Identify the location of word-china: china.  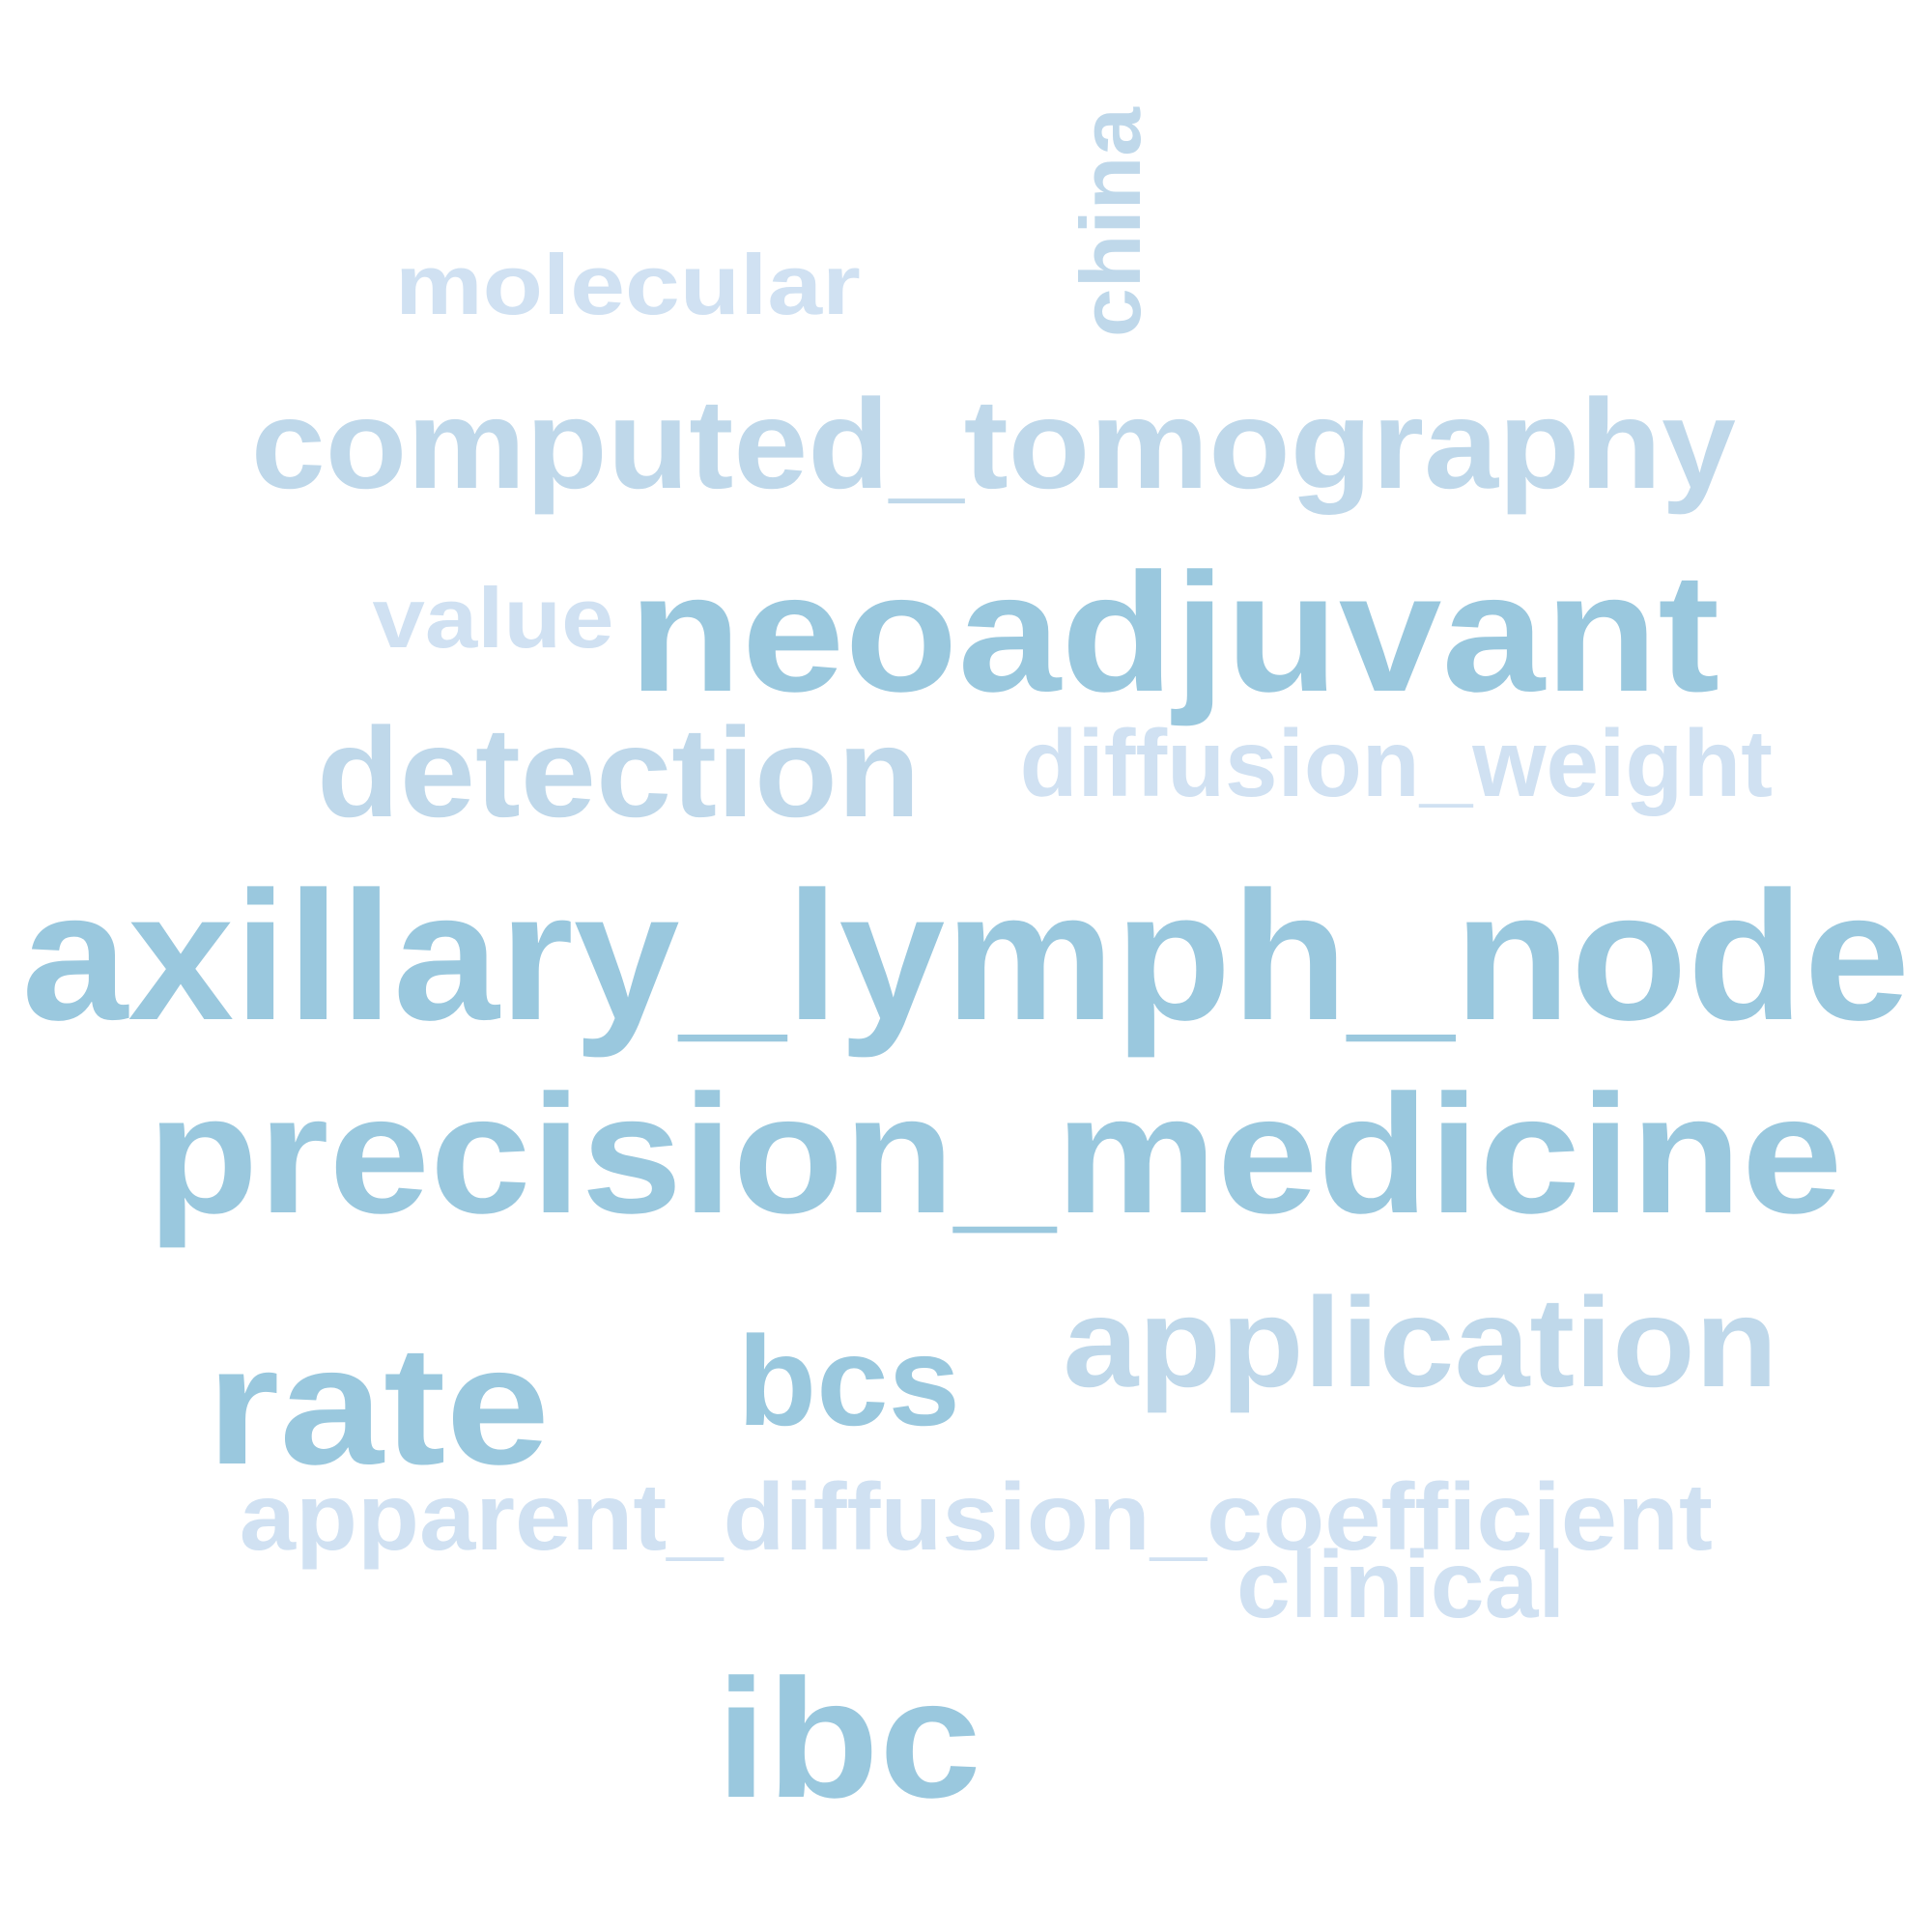
(1110, 222).